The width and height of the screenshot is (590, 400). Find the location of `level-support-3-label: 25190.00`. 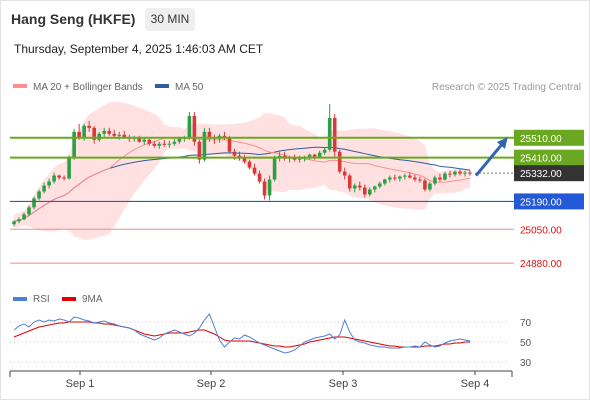

level-support-3-label: 25190.00 is located at coordinates (541, 202).